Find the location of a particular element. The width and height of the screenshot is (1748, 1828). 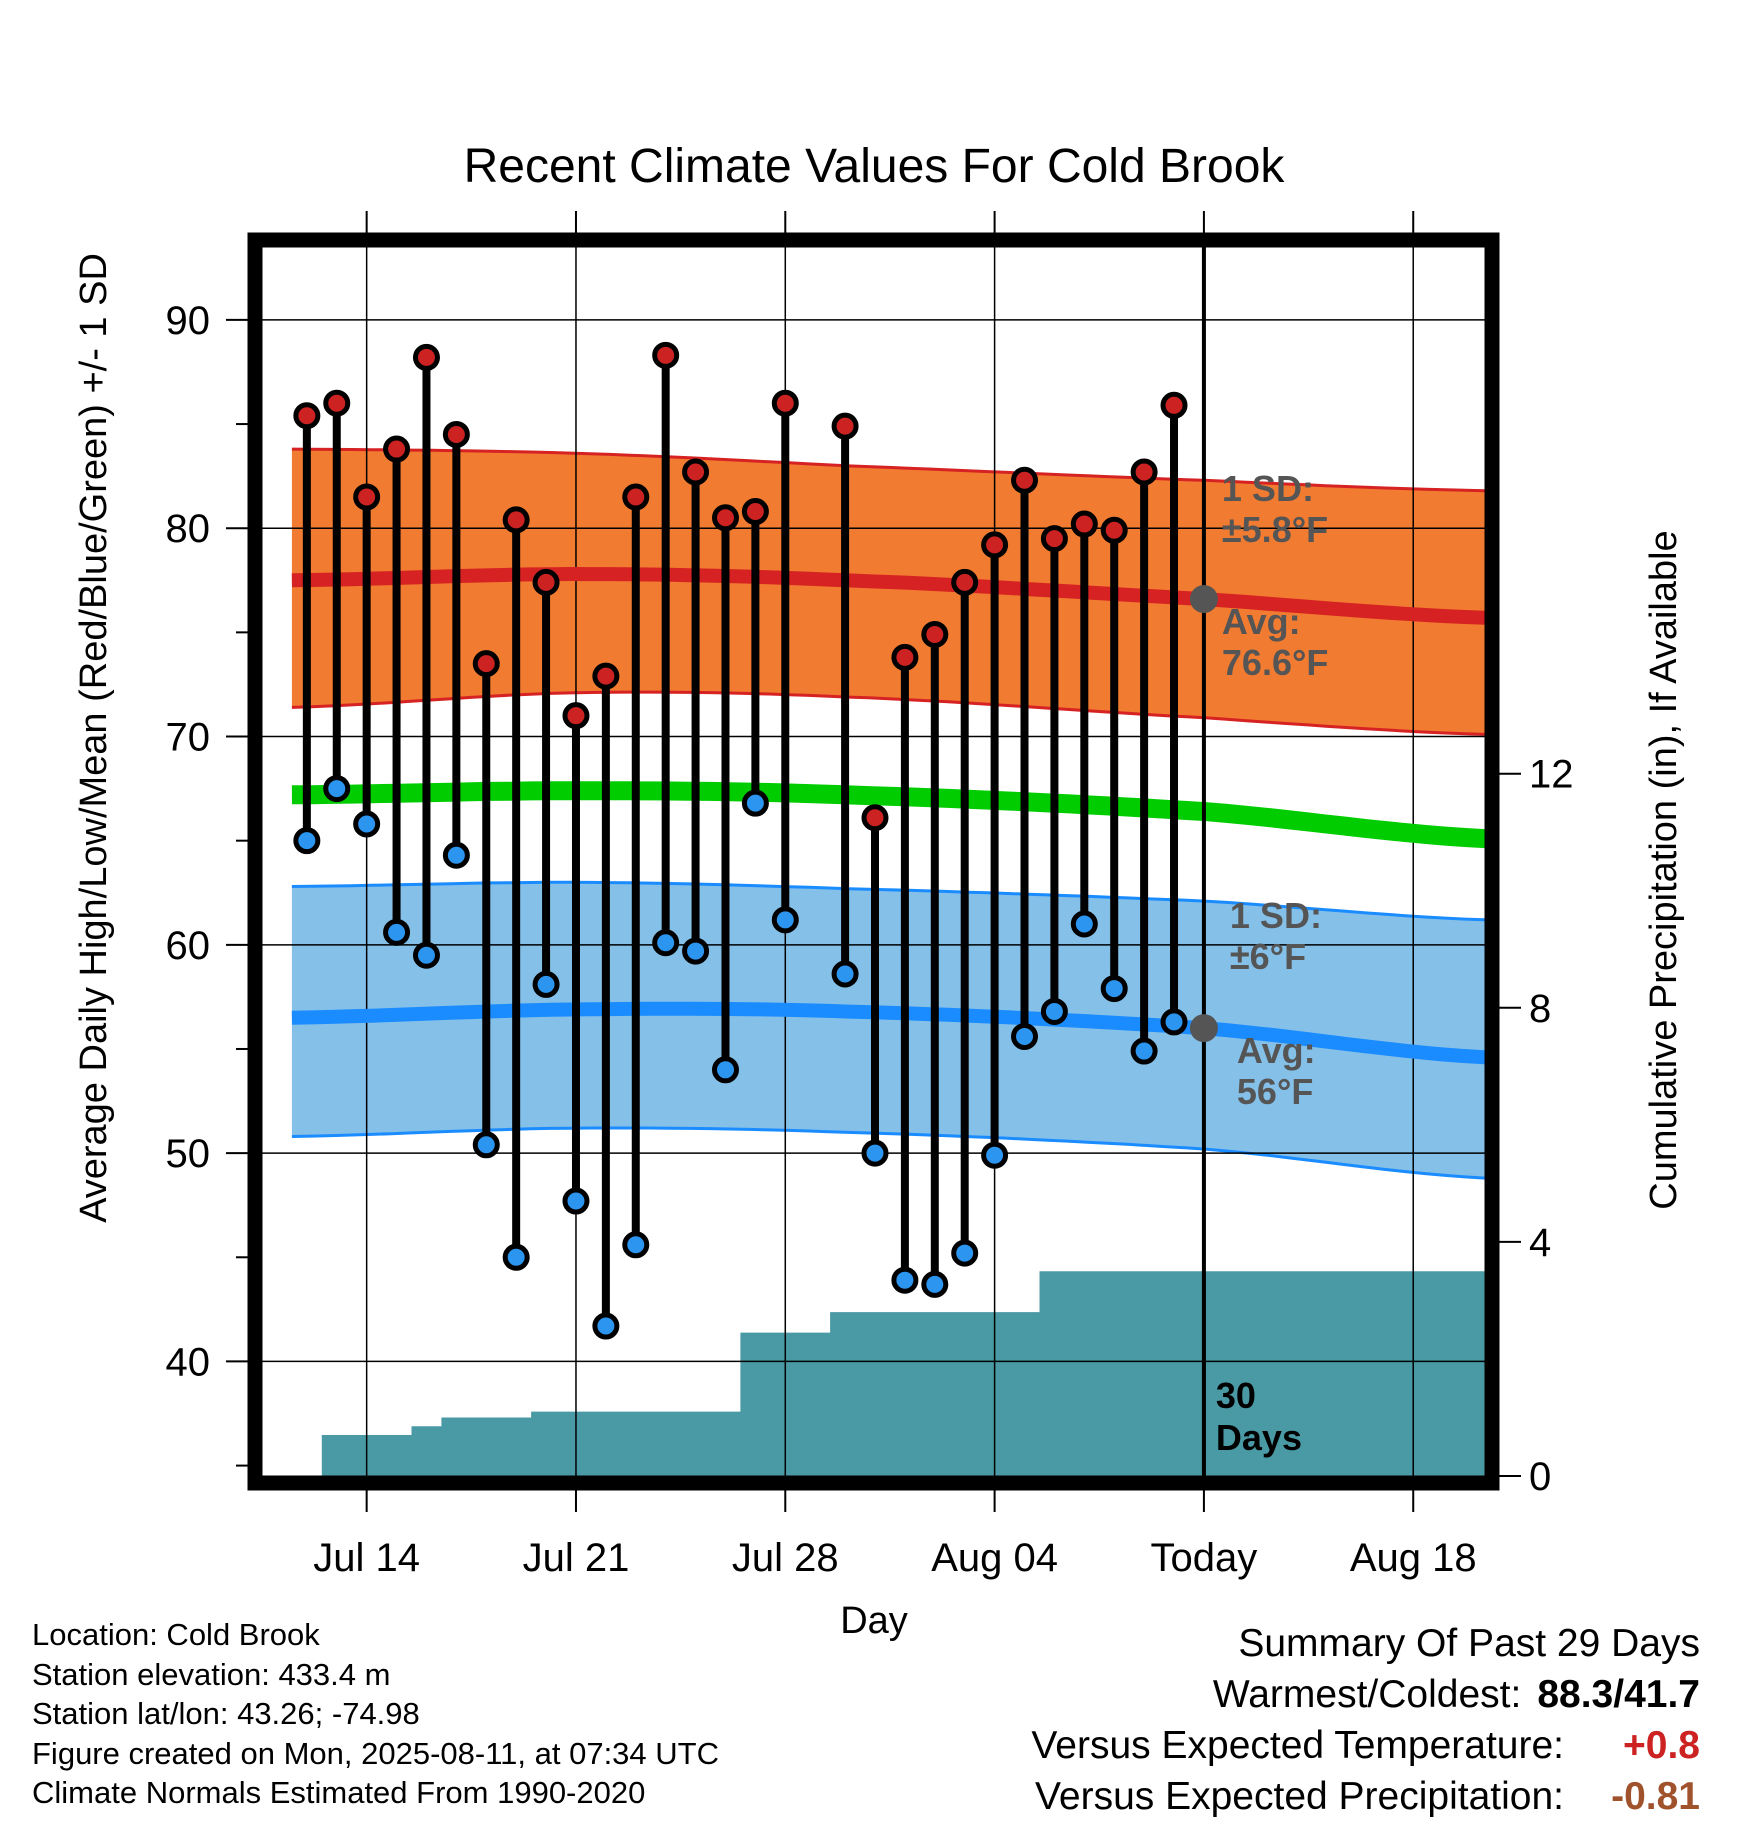

low-avg-value: 56°F is located at coordinates (1275, 1091).